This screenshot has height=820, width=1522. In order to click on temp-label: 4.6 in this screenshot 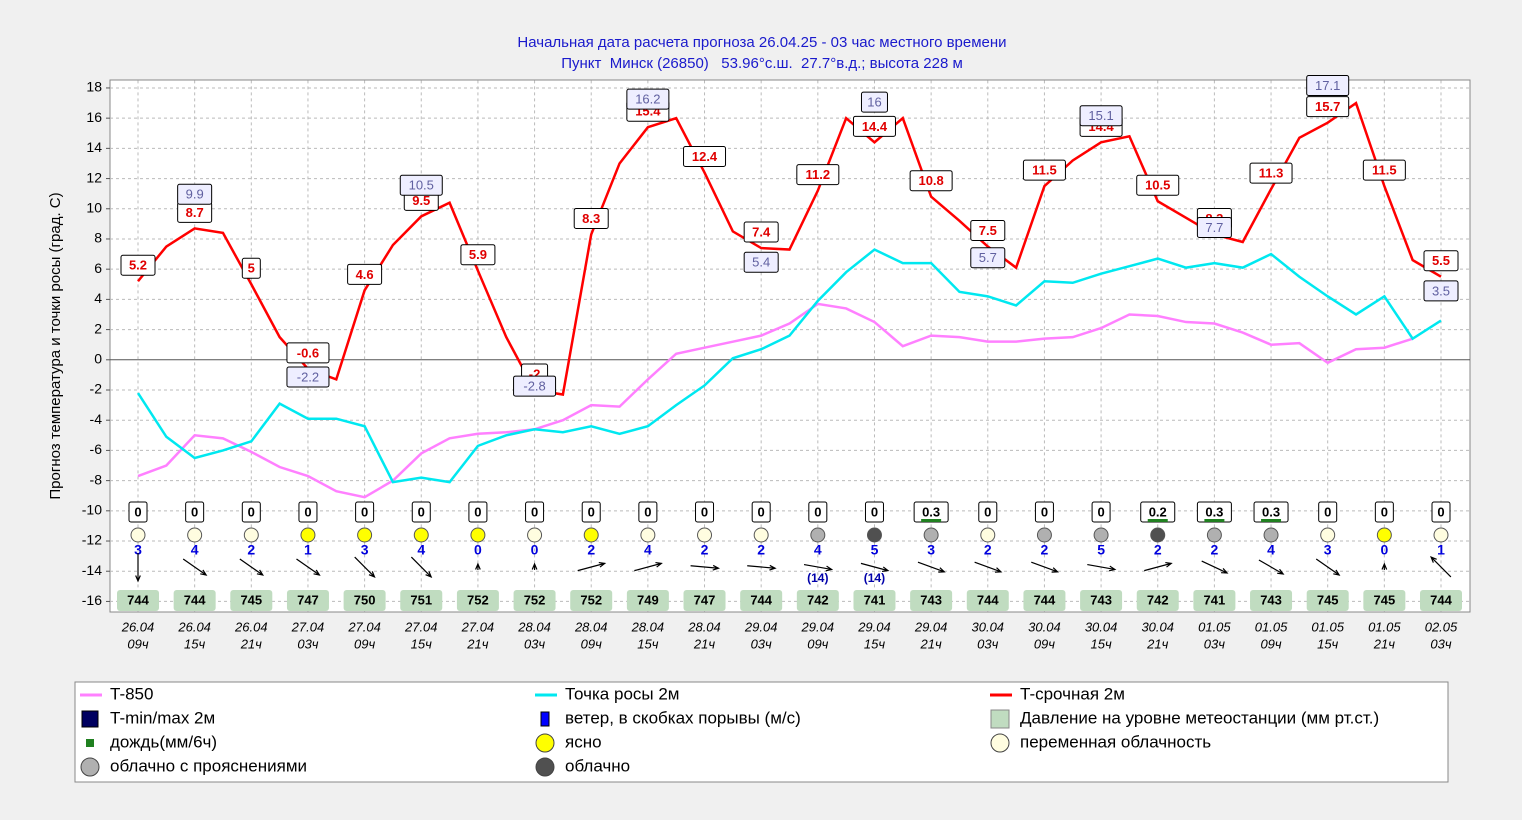, I will do `click(365, 274)`.